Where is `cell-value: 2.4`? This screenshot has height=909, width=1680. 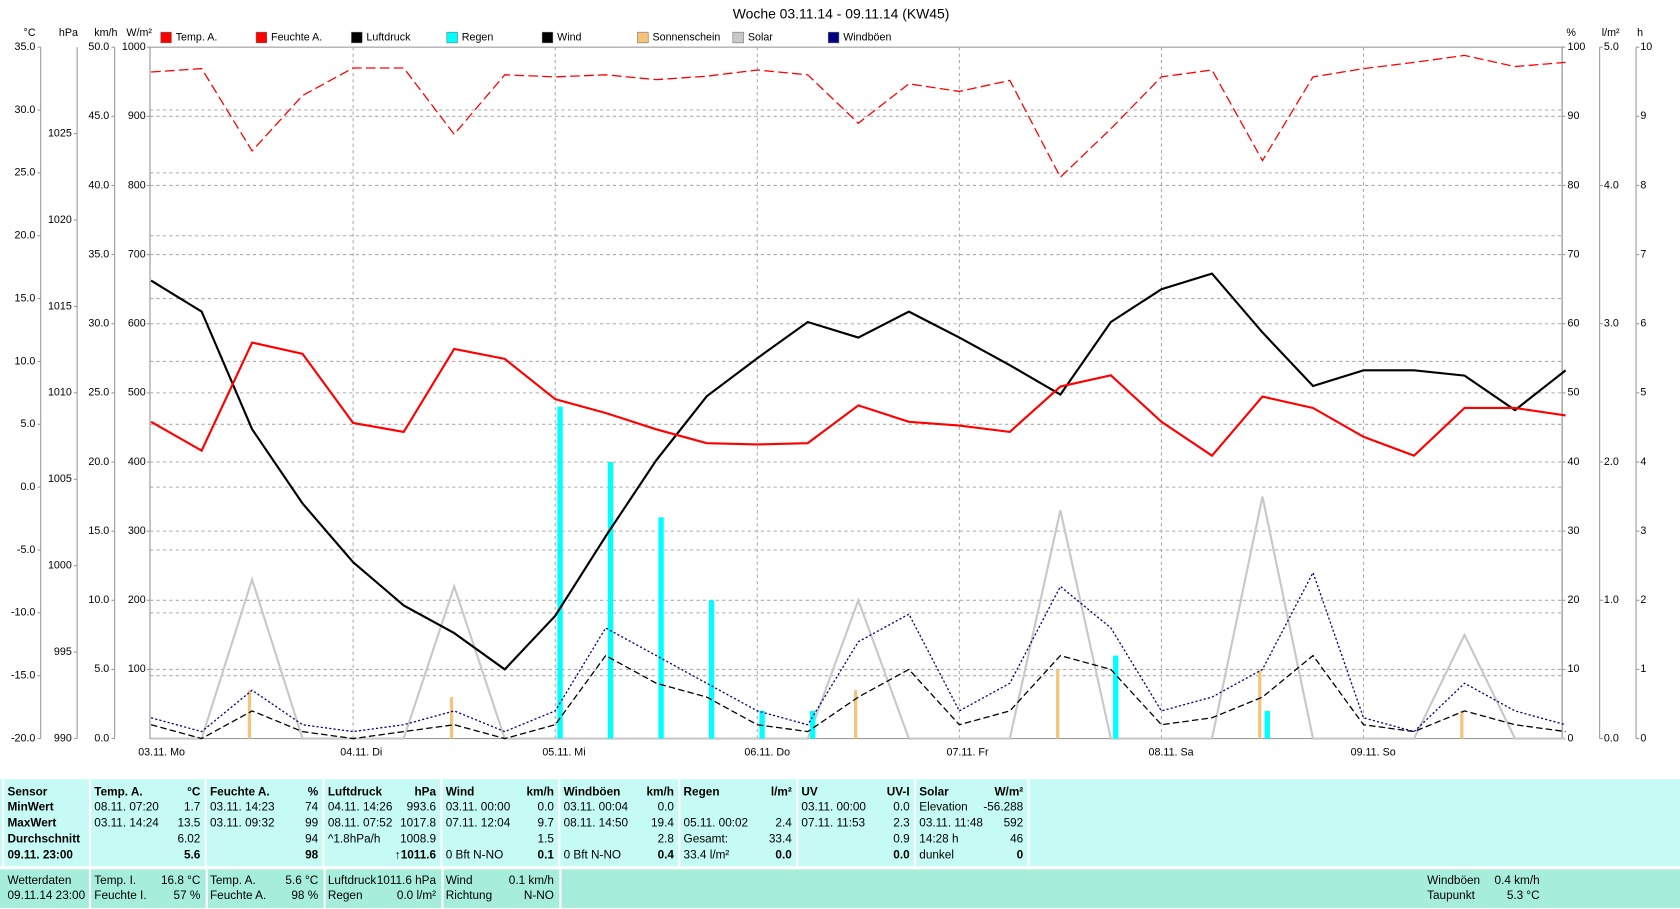 cell-value: 2.4 is located at coordinates (783, 822).